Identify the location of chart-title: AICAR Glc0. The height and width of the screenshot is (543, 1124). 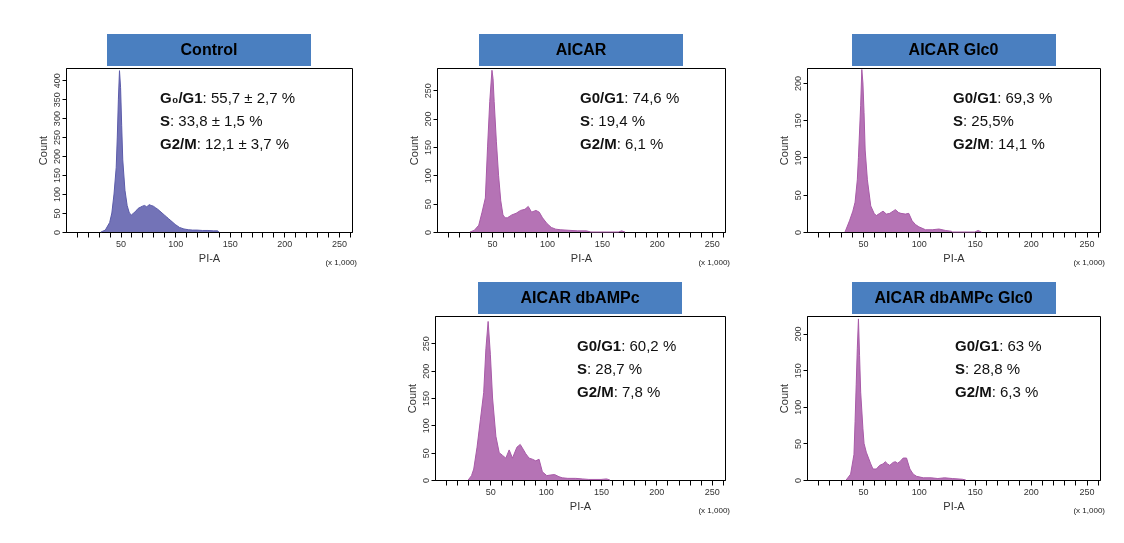
(953, 50).